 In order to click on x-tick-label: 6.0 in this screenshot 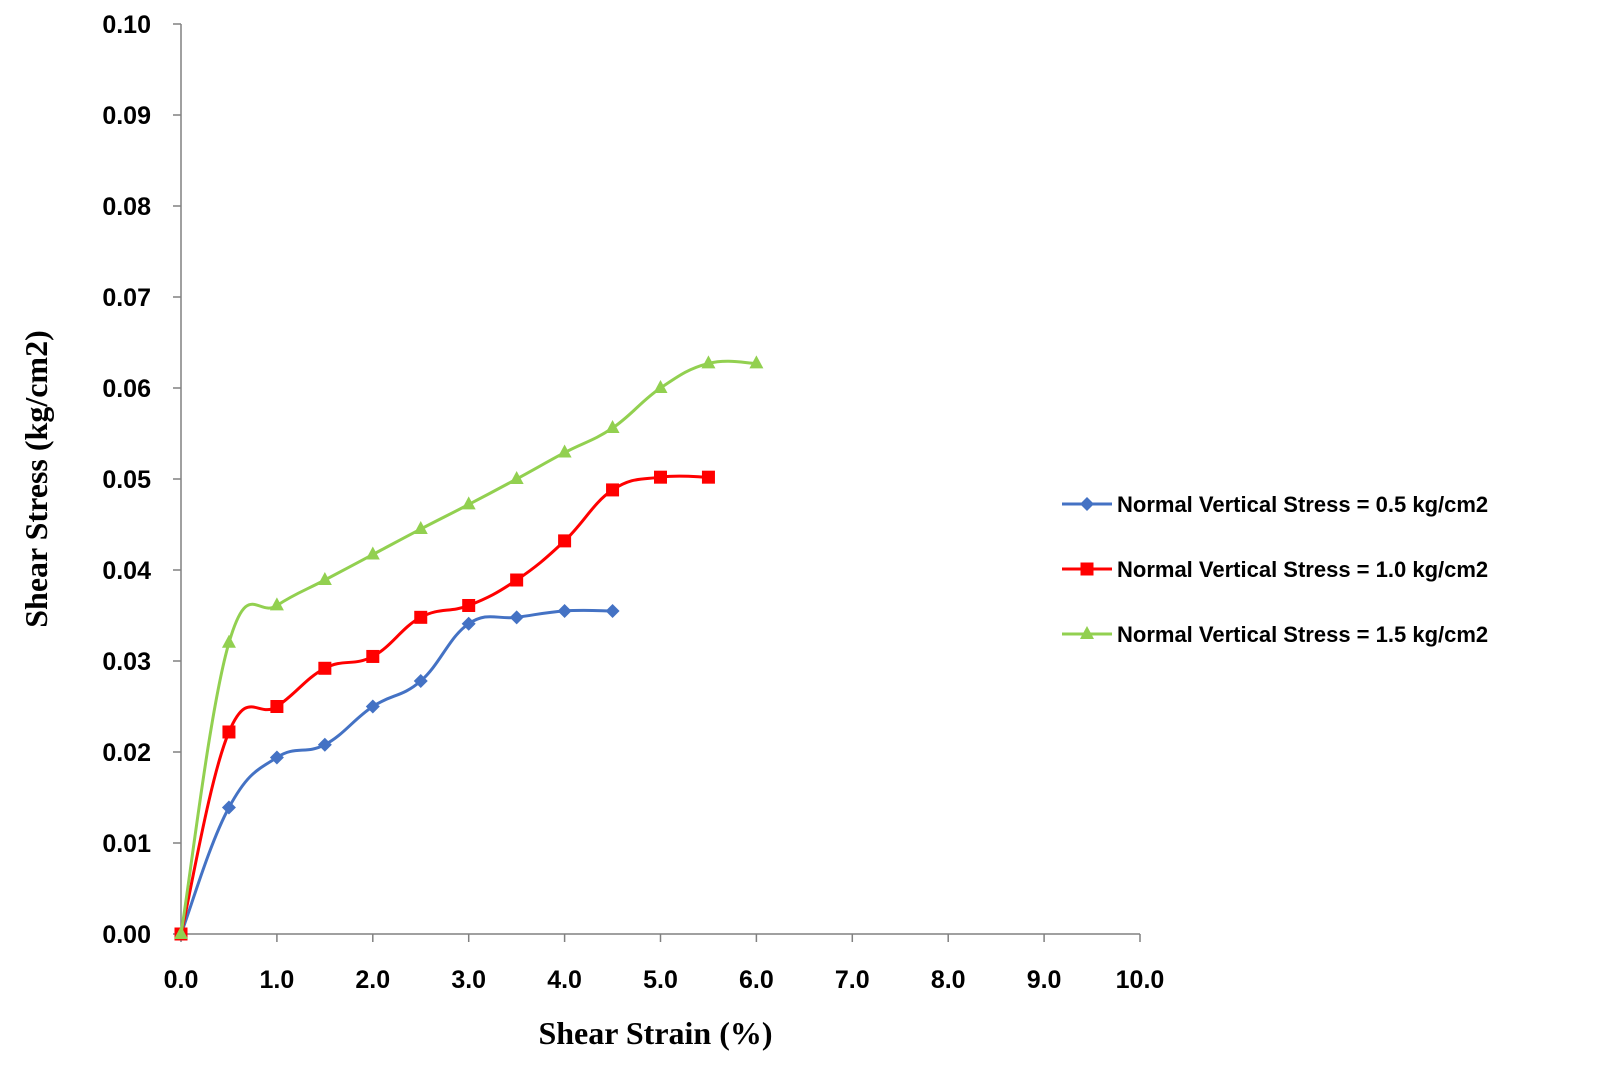, I will do `click(756, 980)`.